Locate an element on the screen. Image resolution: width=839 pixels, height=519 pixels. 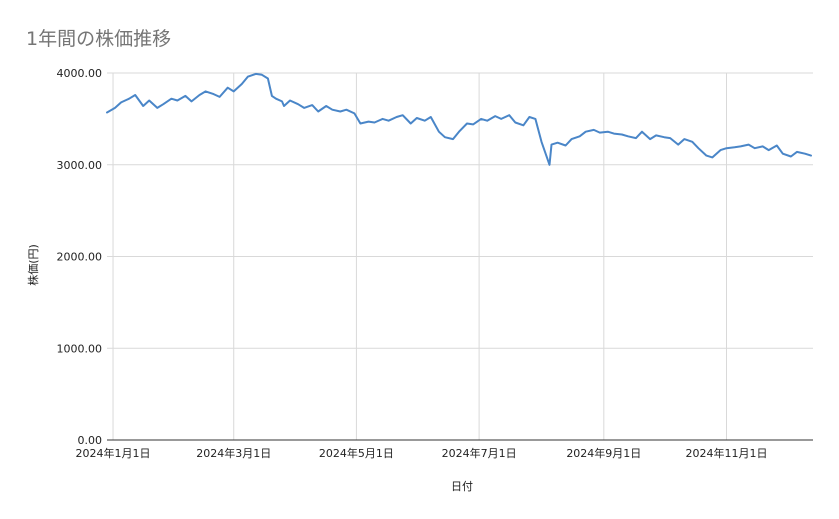
x-axis-title: 日付 is located at coordinates (462, 486).